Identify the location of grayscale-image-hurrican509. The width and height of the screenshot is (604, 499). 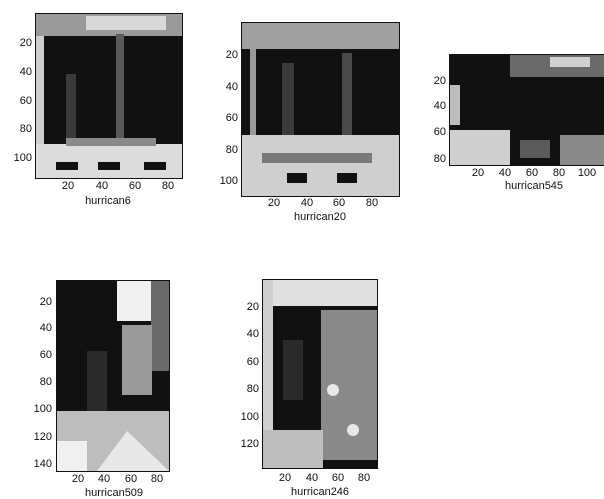
(113, 376).